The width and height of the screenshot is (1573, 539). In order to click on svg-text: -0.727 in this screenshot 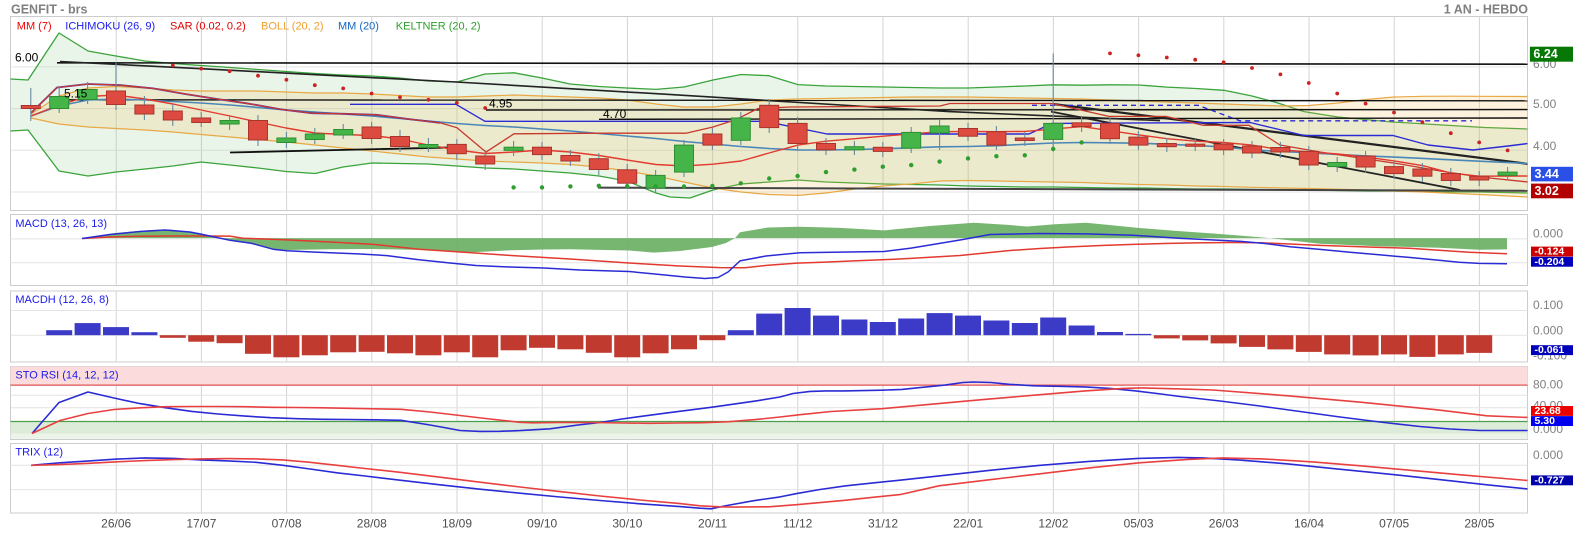, I will do `click(1550, 480)`.